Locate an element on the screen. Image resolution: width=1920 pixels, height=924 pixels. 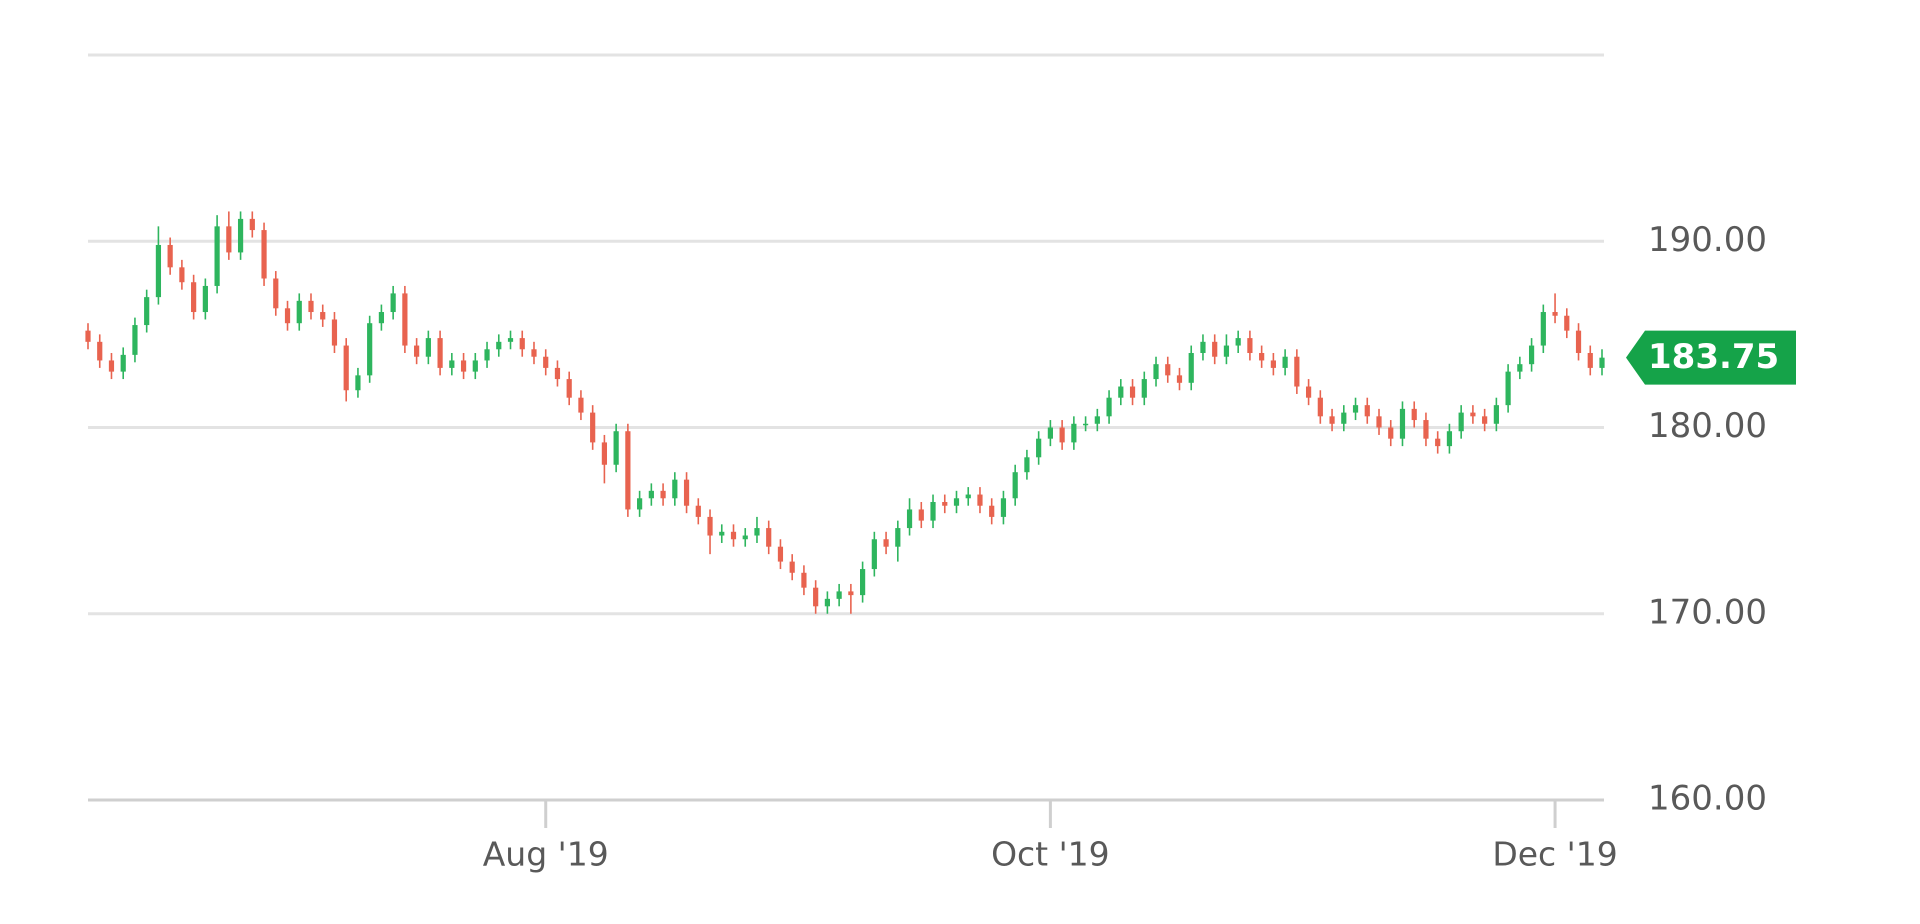
last-price-label: 183.75 is located at coordinates (1713, 357).